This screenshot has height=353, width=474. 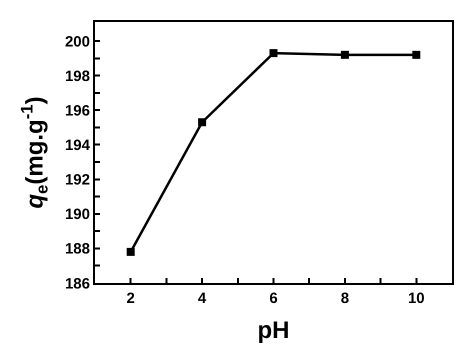 I want to click on y-tick-label: 188, so click(x=77, y=249).